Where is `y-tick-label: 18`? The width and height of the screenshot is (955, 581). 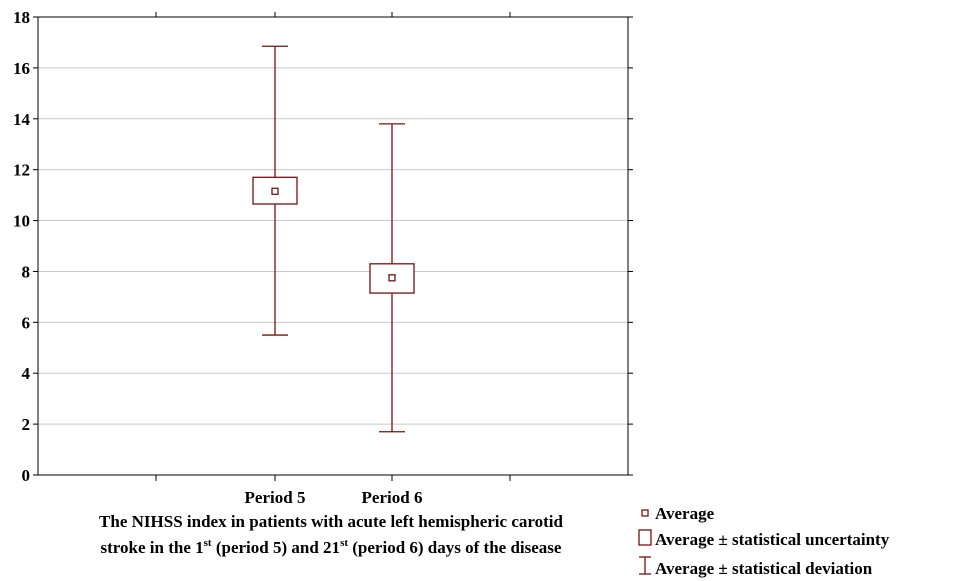 y-tick-label: 18 is located at coordinates (21, 17).